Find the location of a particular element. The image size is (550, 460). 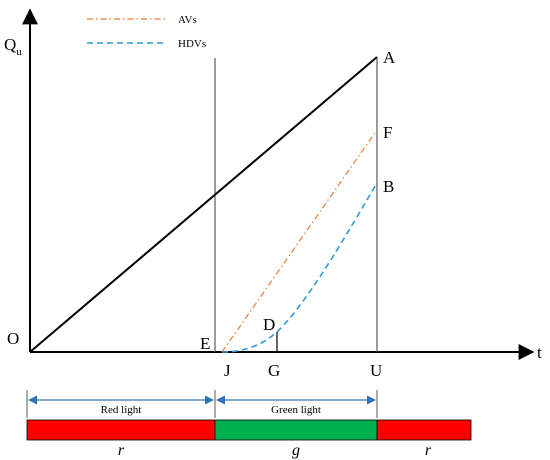

point-label-a: A is located at coordinates (389, 57).